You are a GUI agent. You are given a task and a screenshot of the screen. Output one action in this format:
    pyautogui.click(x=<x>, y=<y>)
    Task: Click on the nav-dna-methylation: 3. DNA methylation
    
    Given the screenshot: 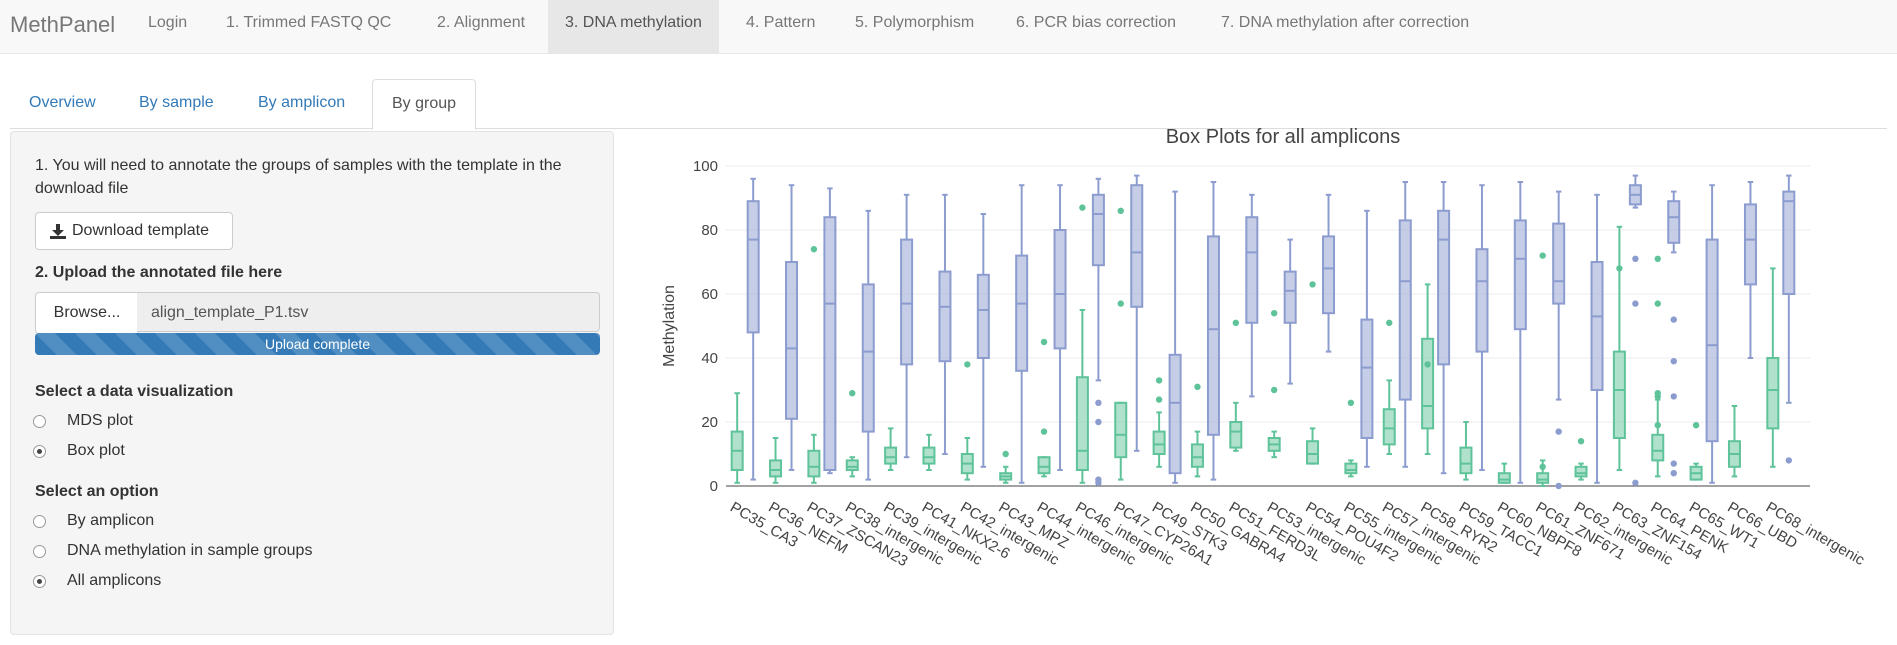 What is the action you would take?
    pyautogui.click(x=633, y=26)
    